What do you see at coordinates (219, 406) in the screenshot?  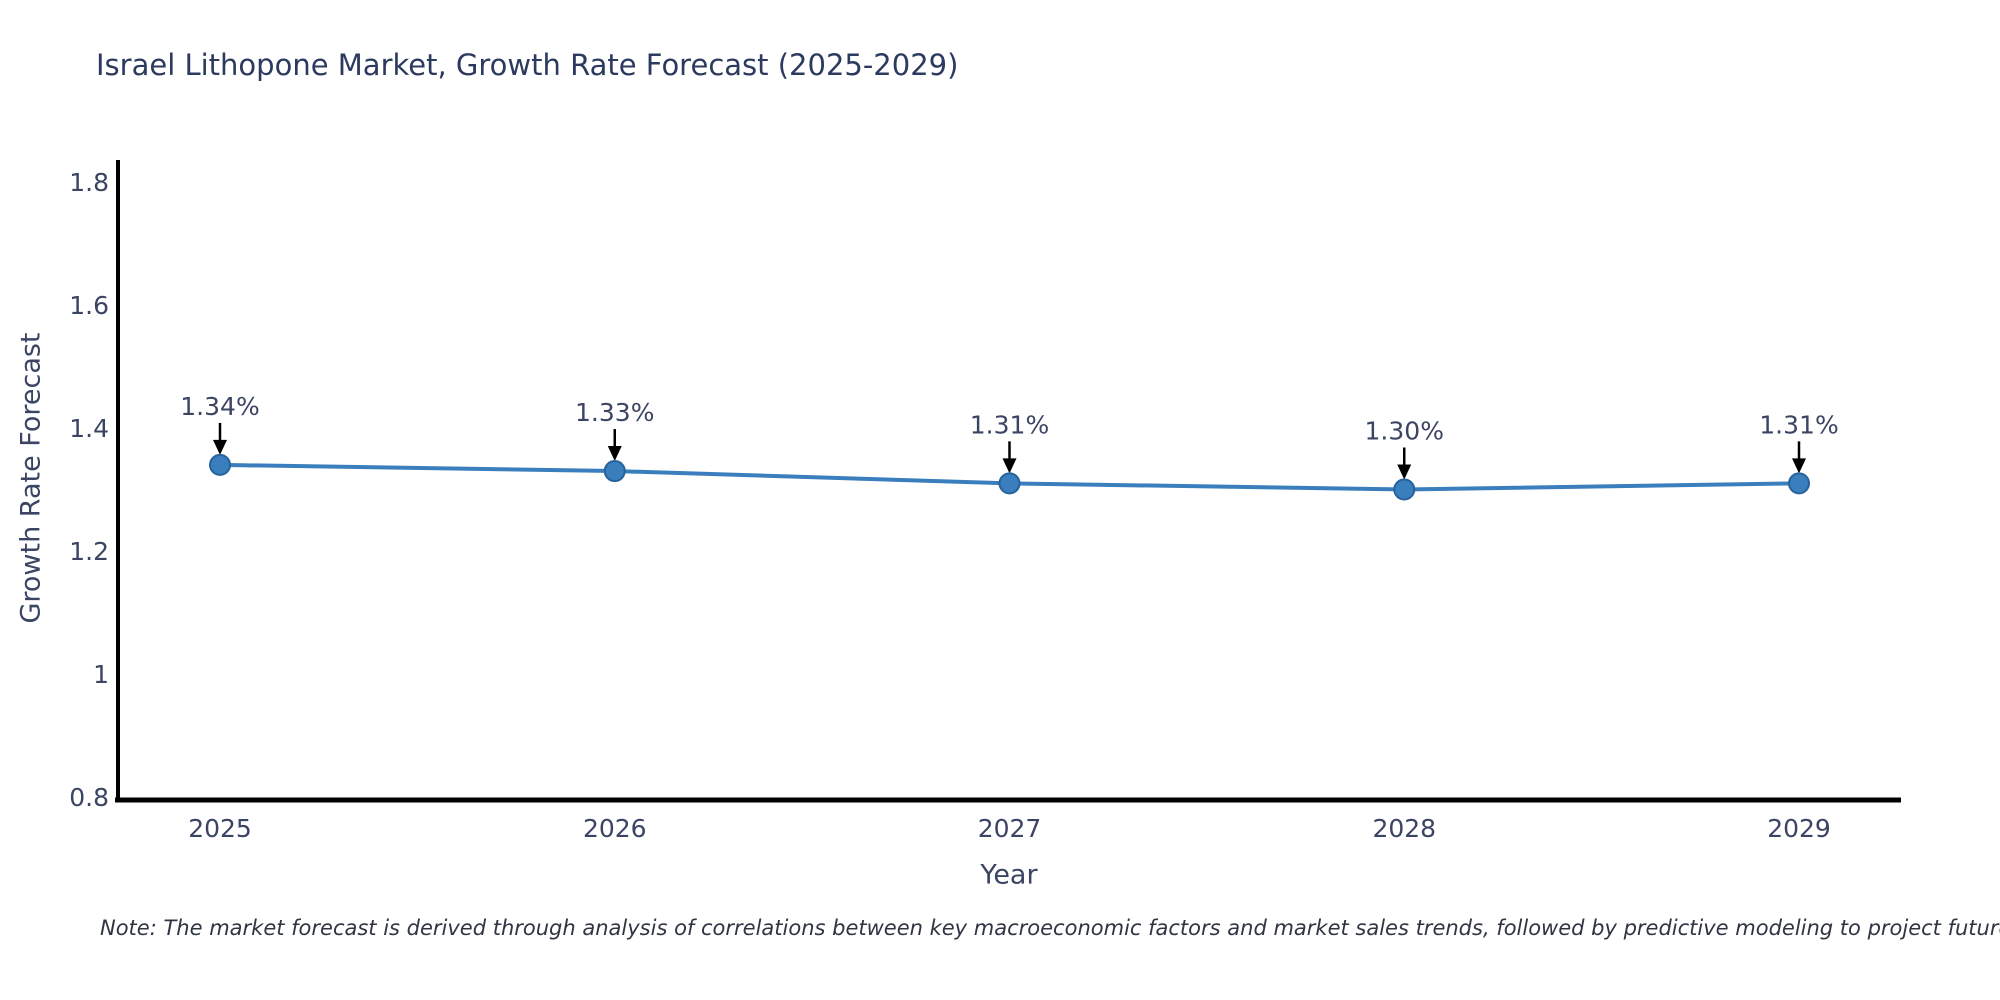 I see `annotation-label: 1.34%` at bounding box center [219, 406].